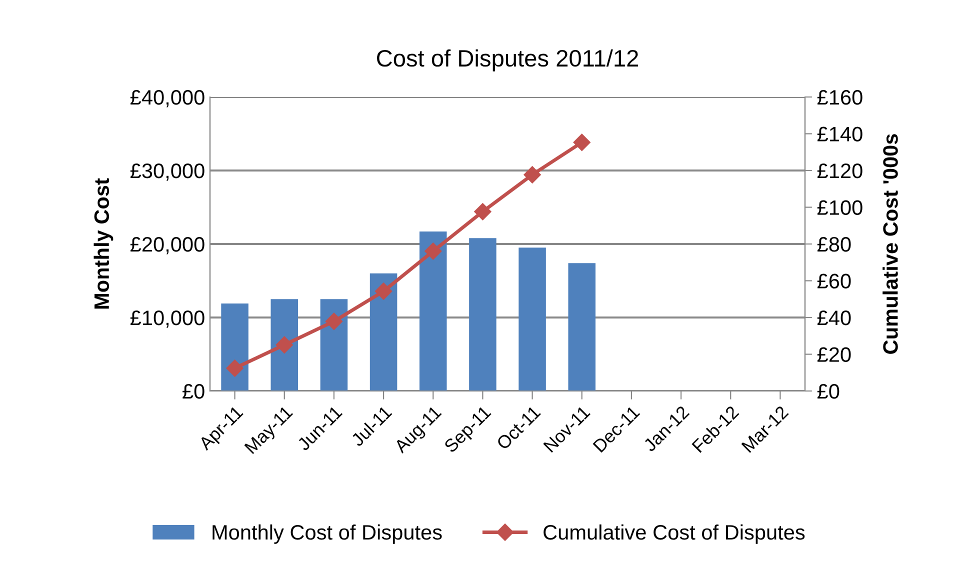  I want to click on y2-axis-title: Cumulative Cost '000s, so click(890, 244).